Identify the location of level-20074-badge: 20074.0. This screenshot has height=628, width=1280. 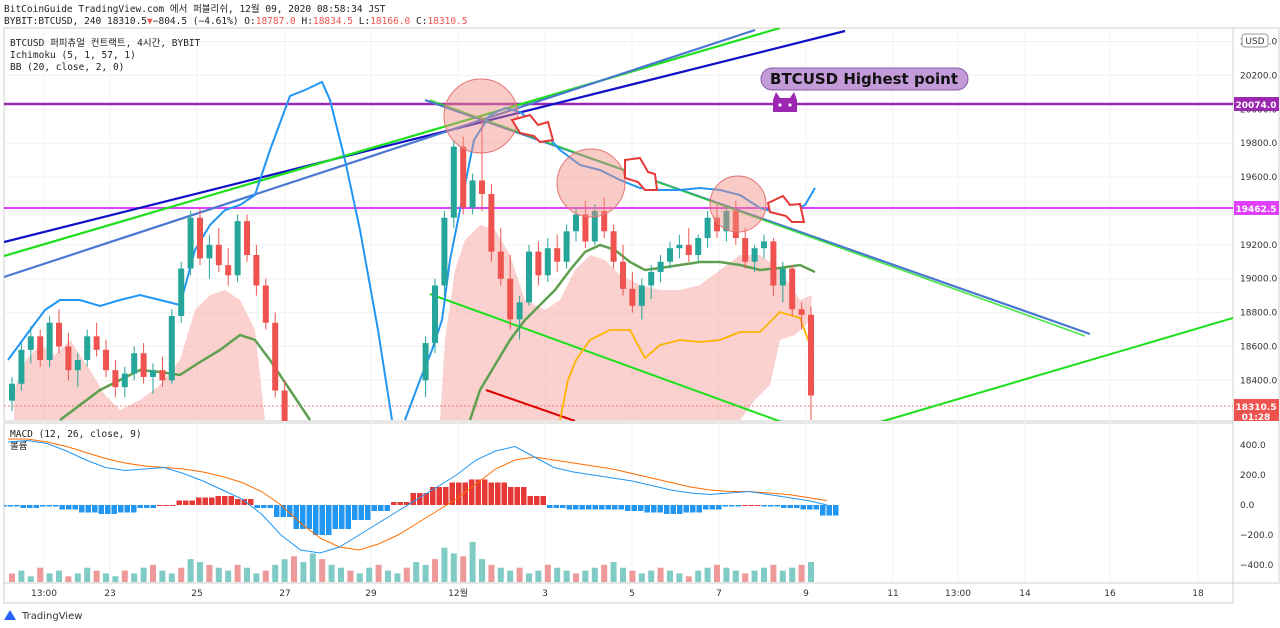
(1256, 104).